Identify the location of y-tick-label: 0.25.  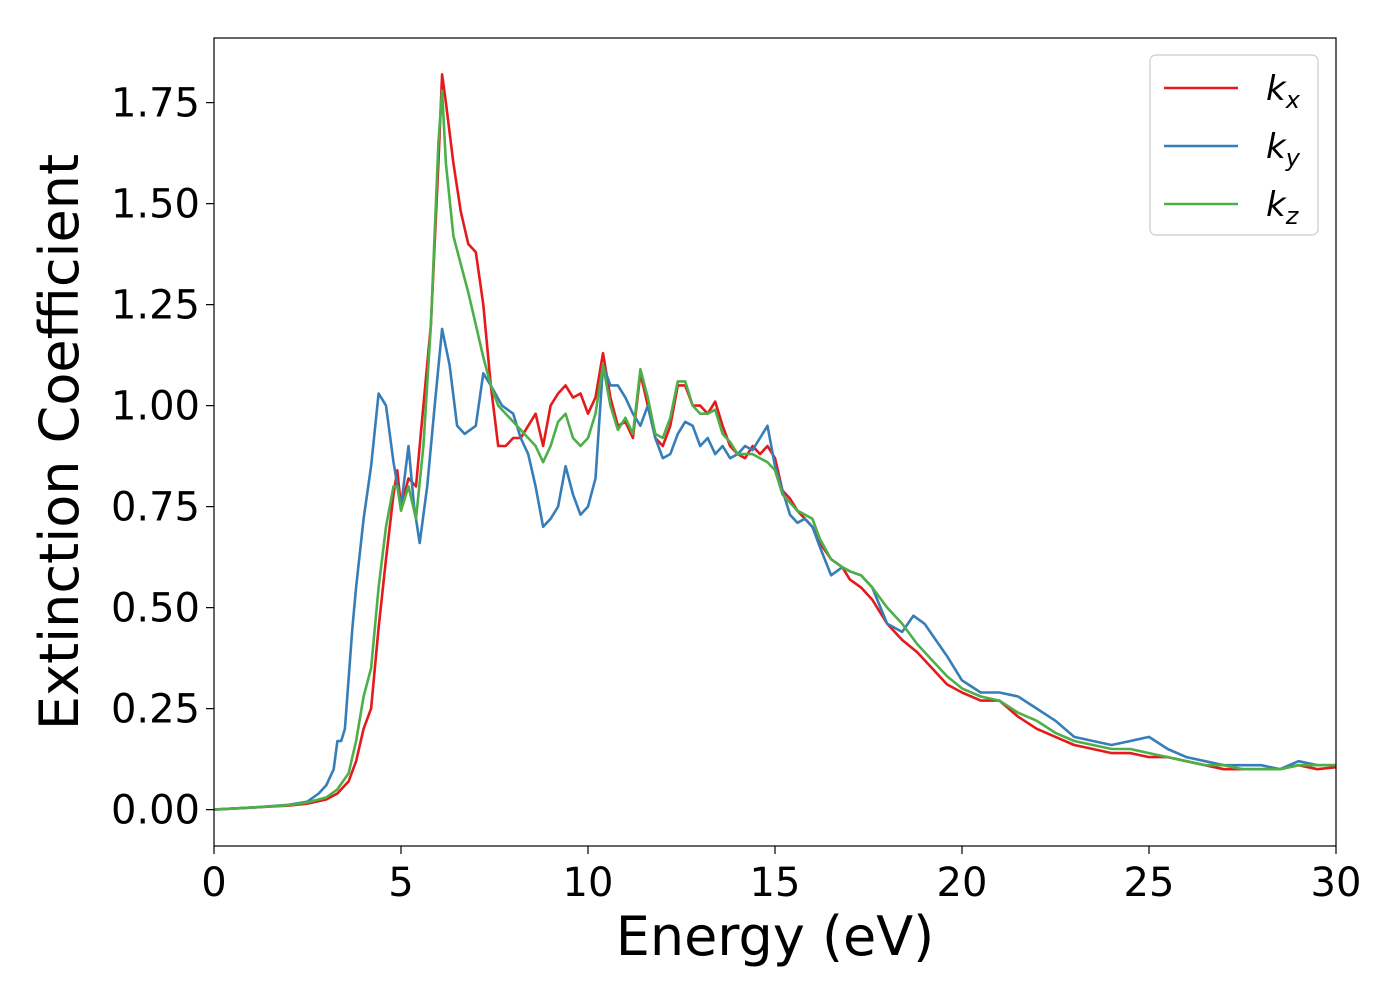
(155, 710).